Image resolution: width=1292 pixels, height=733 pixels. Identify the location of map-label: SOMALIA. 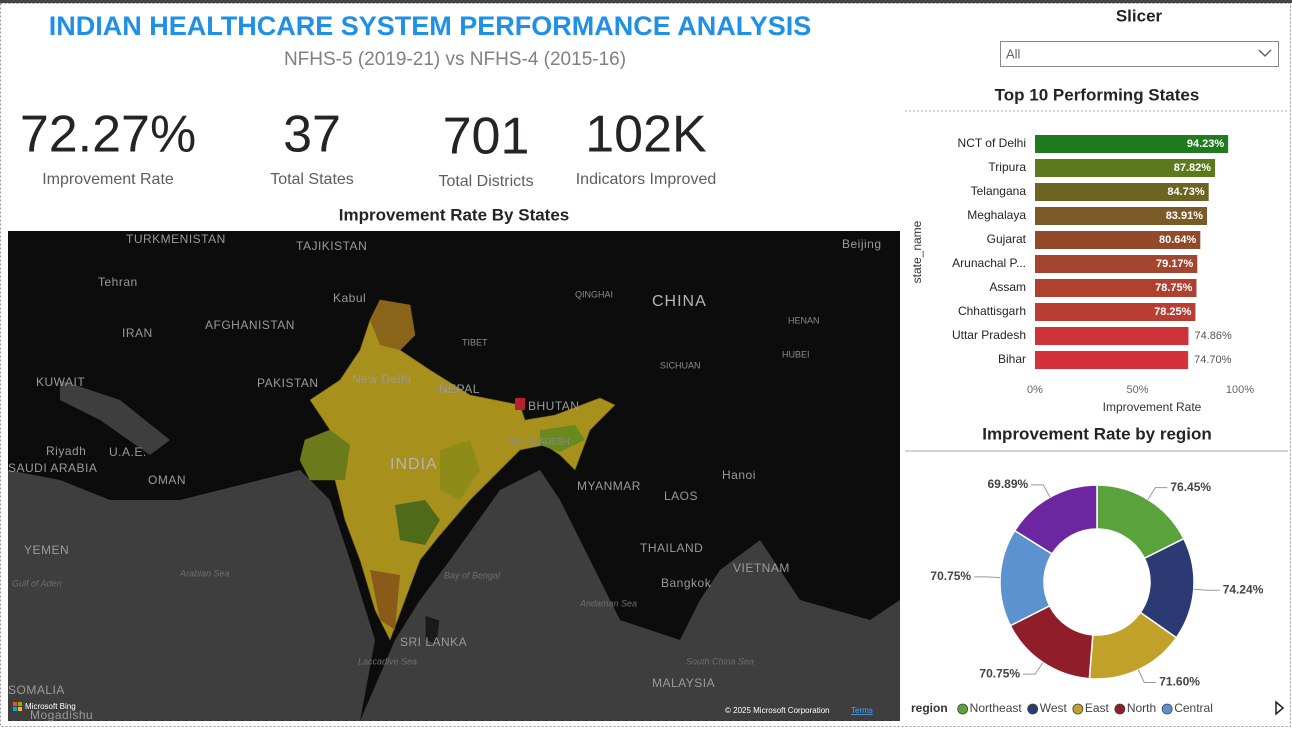
(36, 690).